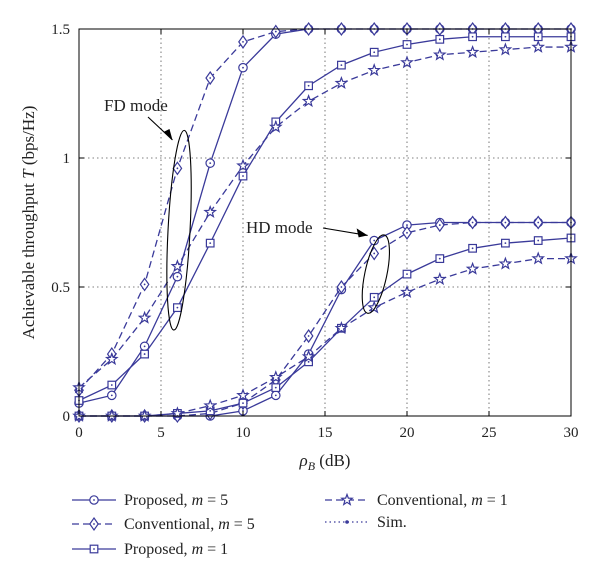 Image resolution: width=600 pixels, height=580 pixels. What do you see at coordinates (168, 134) in the screenshot?
I see `fd-mode-arrowhead` at bounding box center [168, 134].